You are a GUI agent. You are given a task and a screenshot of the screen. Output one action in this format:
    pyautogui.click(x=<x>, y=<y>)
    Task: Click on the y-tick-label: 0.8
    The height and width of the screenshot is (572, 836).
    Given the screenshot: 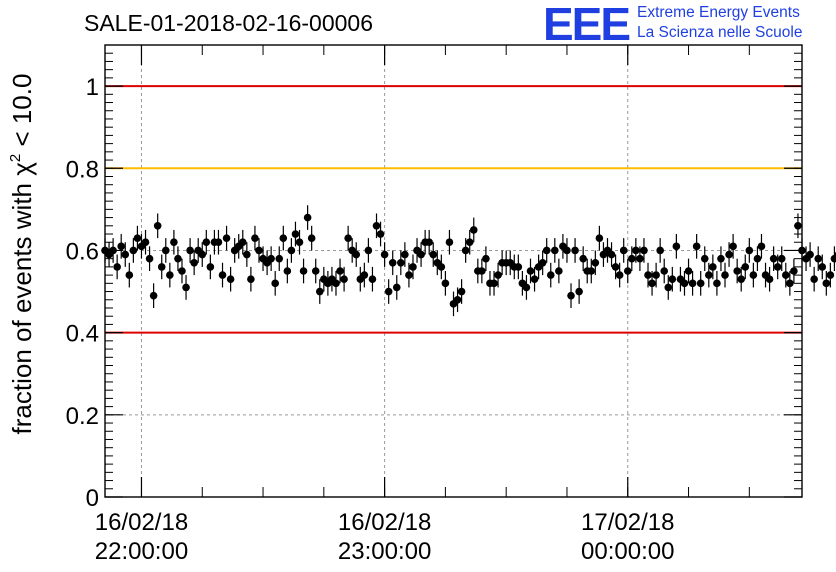 What is the action you would take?
    pyautogui.click(x=82, y=169)
    